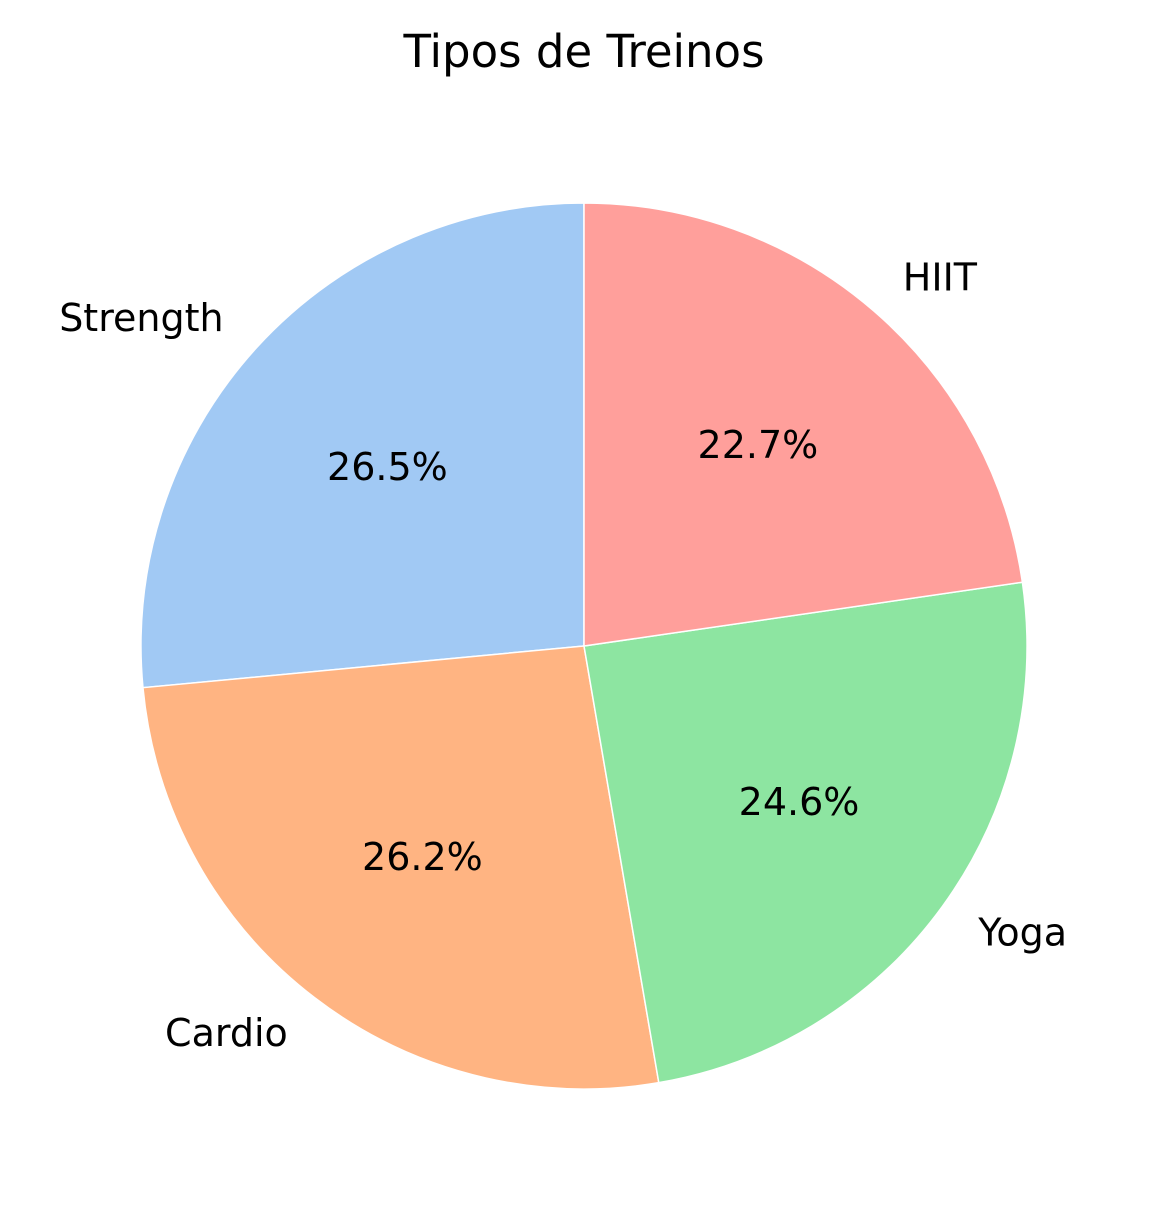  I want to click on slice-label-hiit: HIIT, so click(940, 277).